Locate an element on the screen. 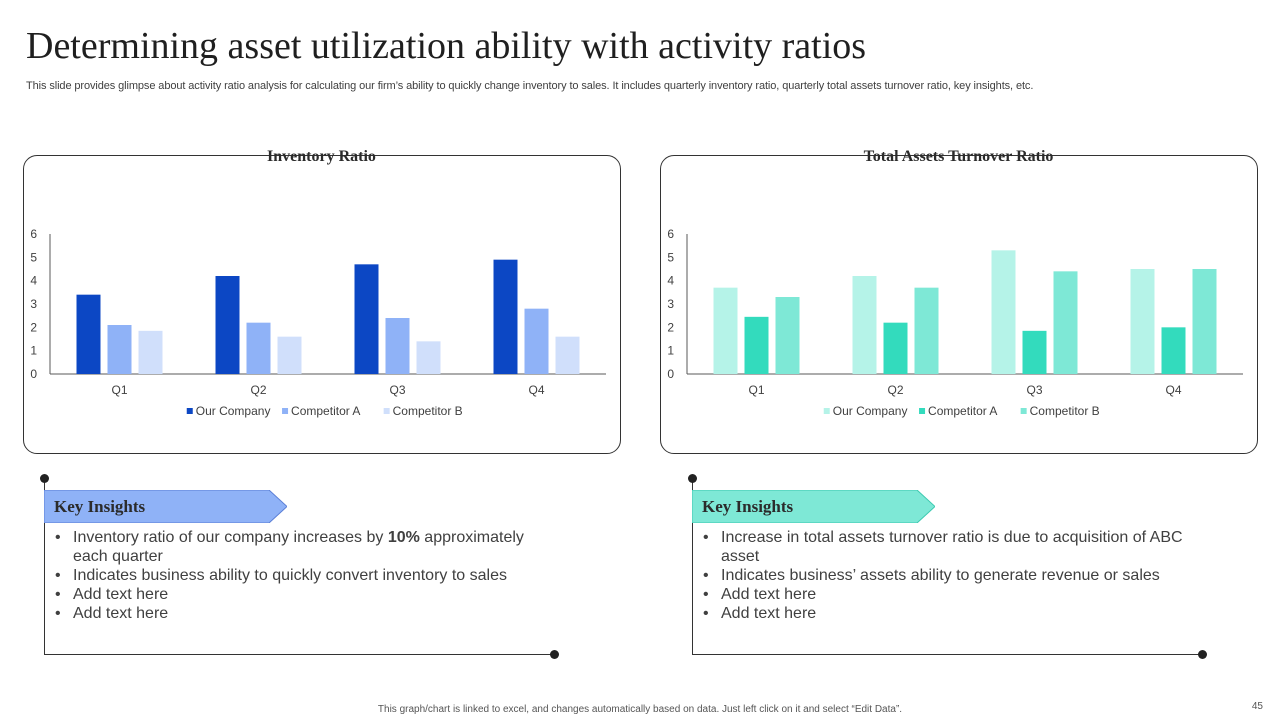  insight-text: approximately each quarter is located at coordinates (298, 547).